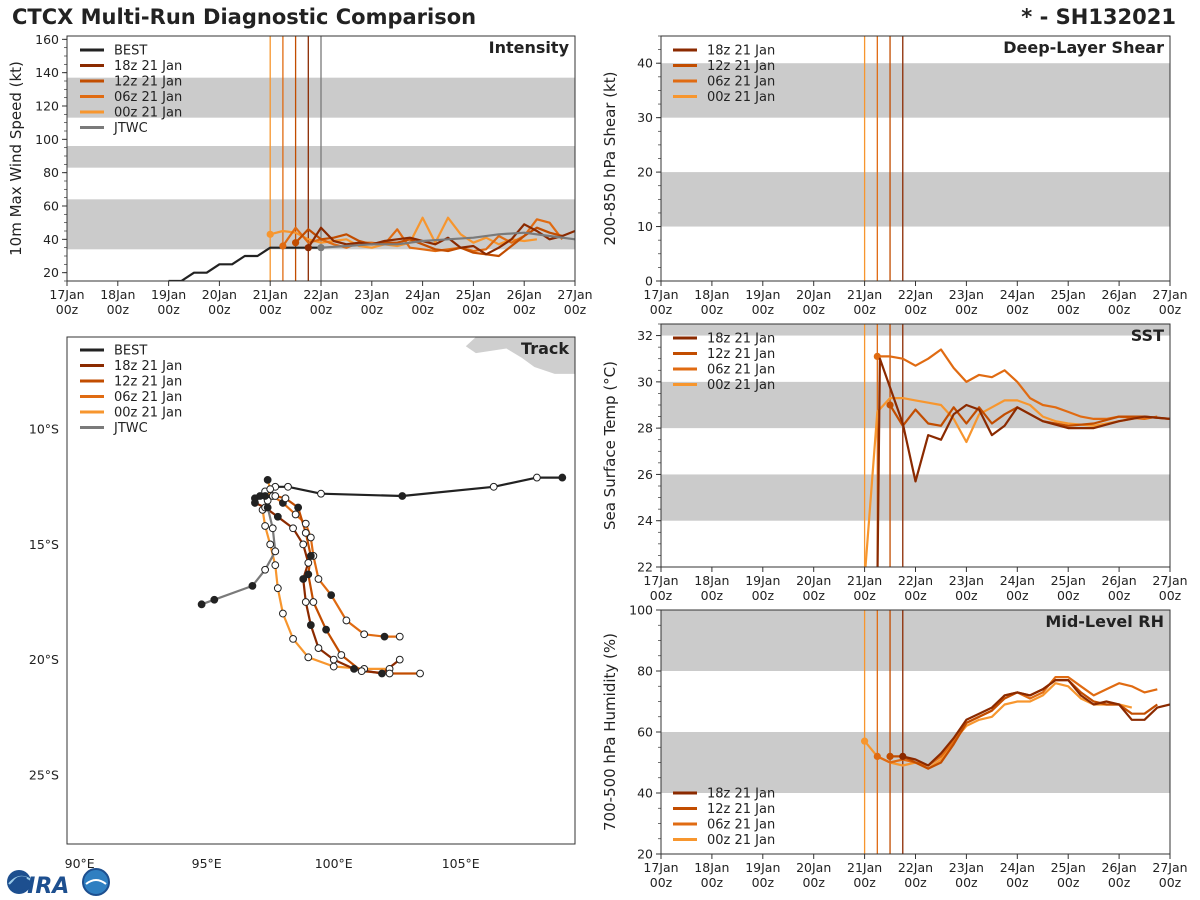 This screenshot has width=1200, height=900. What do you see at coordinates (130, 428) in the screenshot?
I see `track-legend-label: JTWC` at bounding box center [130, 428].